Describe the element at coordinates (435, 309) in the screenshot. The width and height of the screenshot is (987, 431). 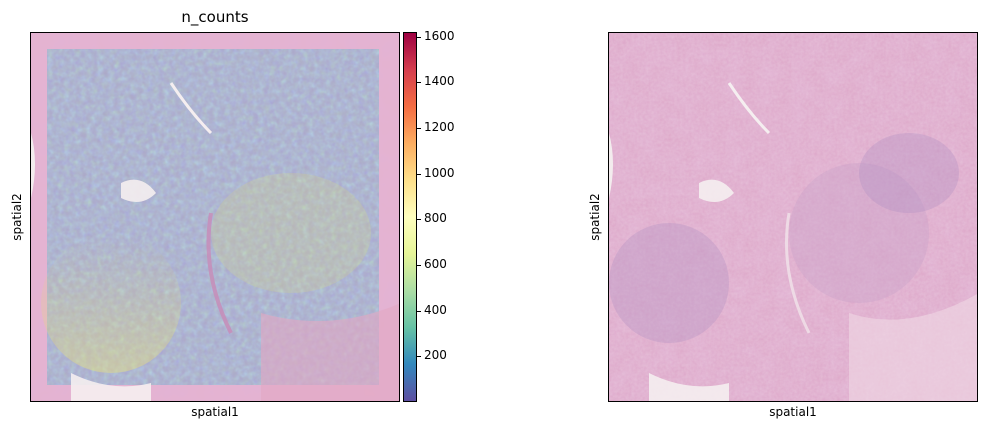
I see `colorbar-tick-label: 400` at that location.